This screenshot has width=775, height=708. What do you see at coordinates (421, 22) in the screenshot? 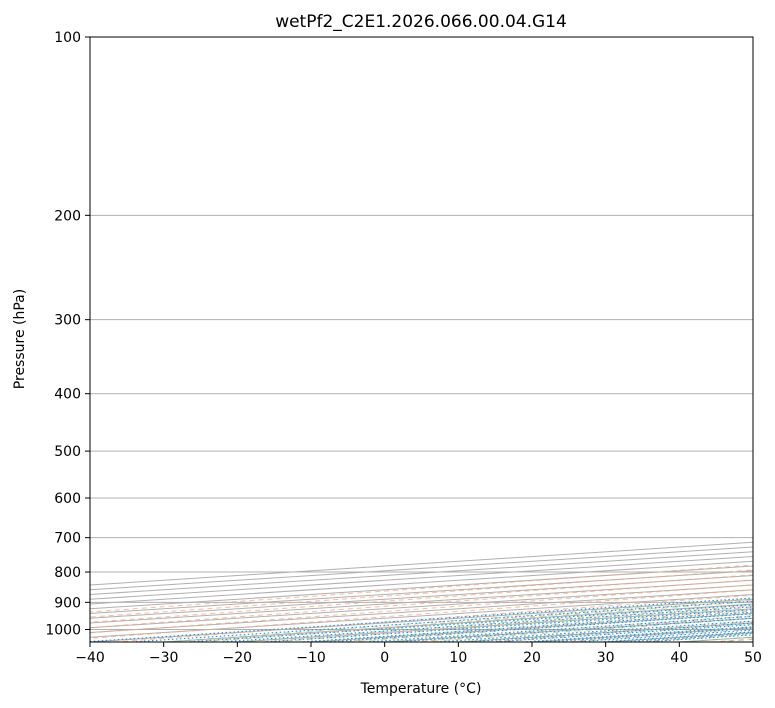
I see `chart-title: wetPf2_C2E1.2026.066.00.04.G14` at bounding box center [421, 22].